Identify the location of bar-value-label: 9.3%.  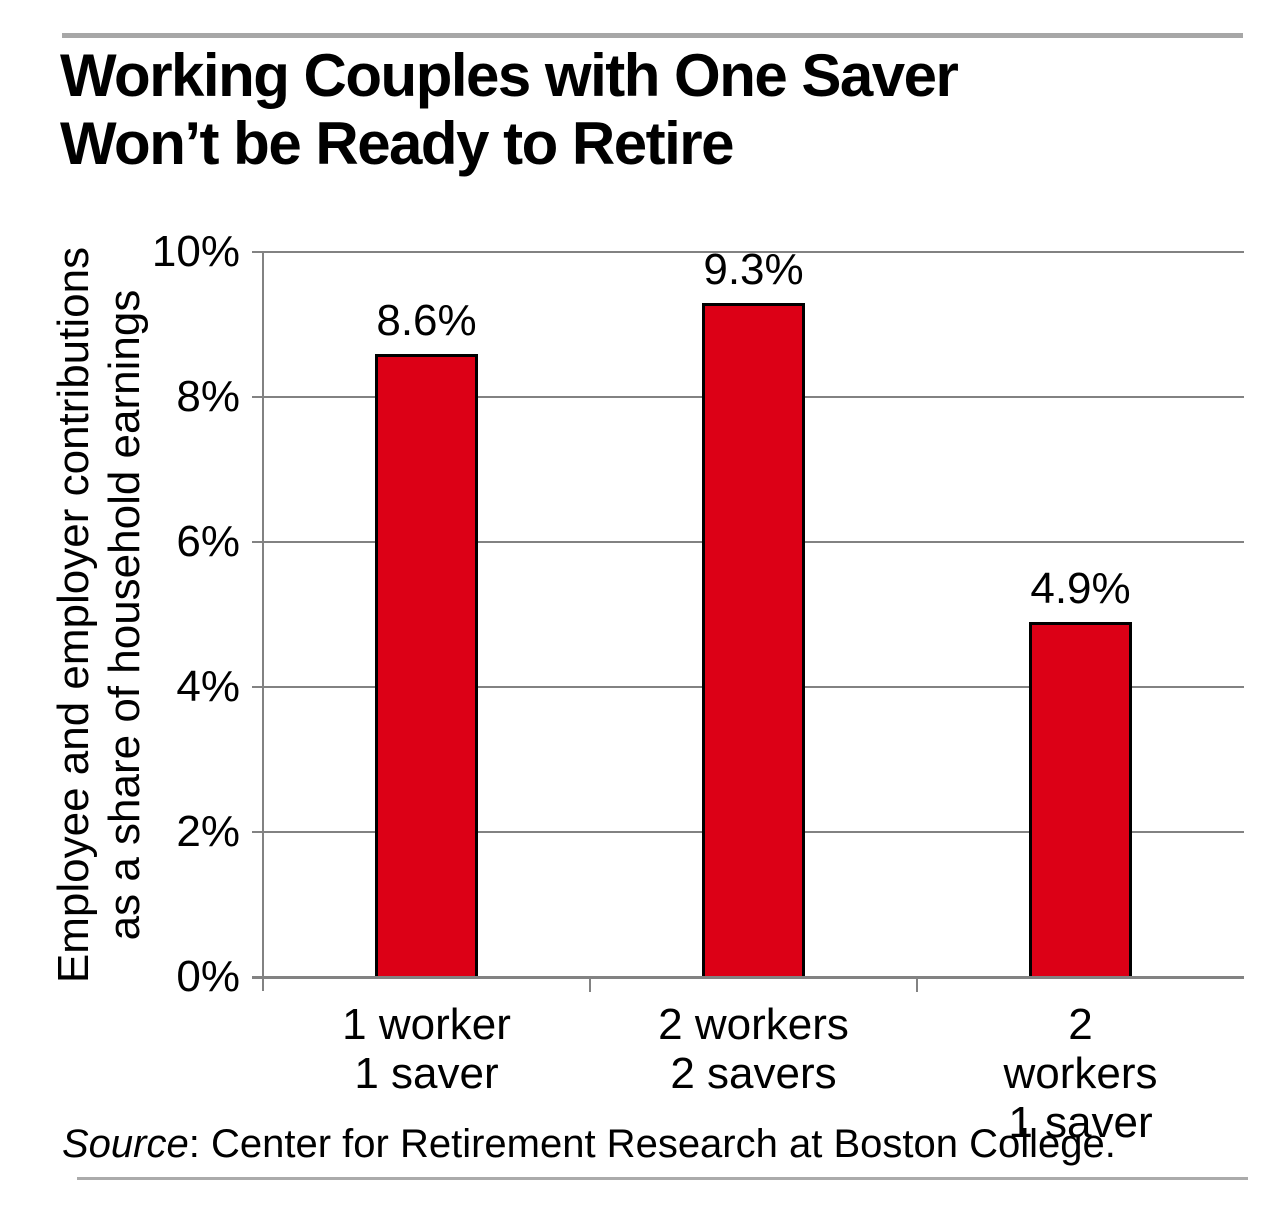
(753, 269).